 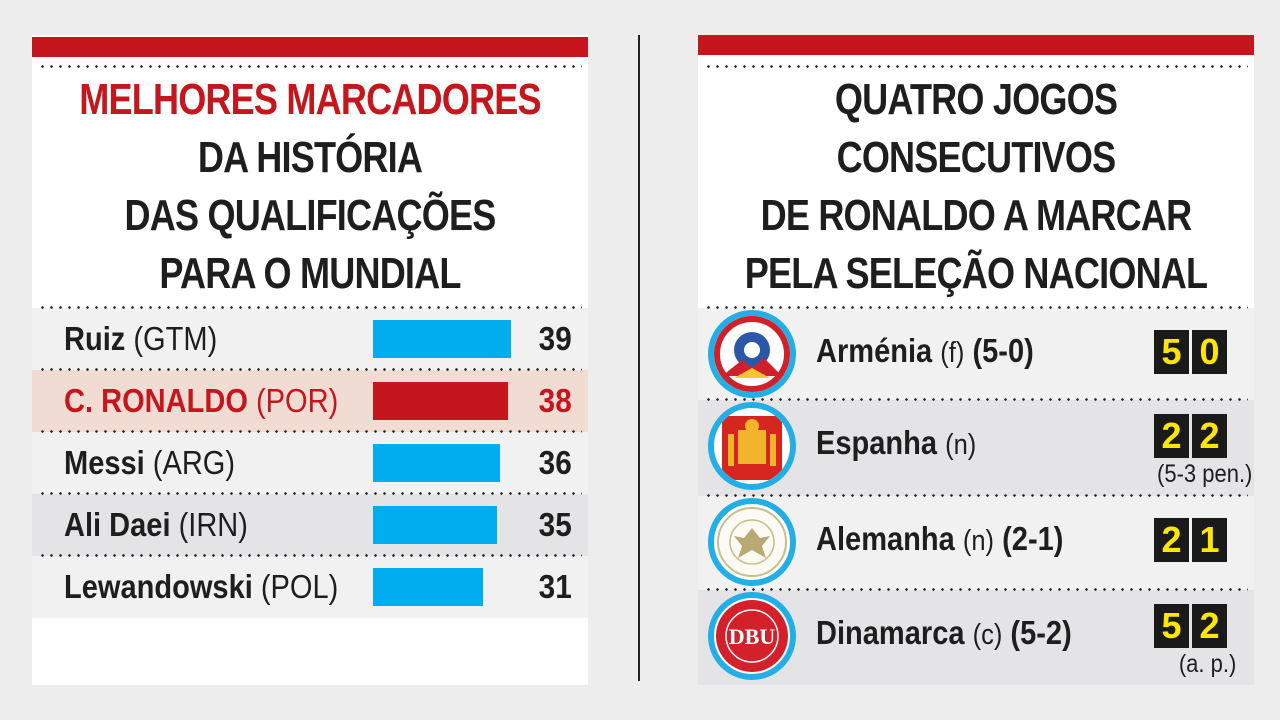 I want to click on match-team: Espanha (n), so click(x=896, y=442).